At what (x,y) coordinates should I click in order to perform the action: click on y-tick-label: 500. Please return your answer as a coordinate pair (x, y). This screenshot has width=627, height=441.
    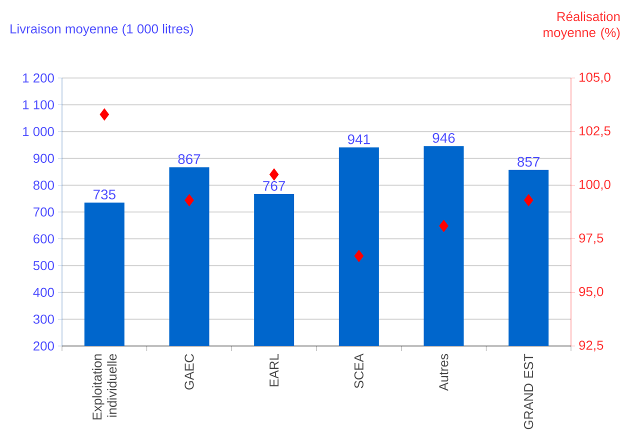
    Looking at the image, I should click on (43, 265).